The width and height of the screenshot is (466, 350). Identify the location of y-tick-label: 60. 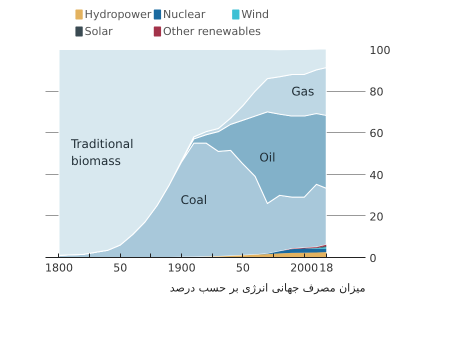
(377, 133).